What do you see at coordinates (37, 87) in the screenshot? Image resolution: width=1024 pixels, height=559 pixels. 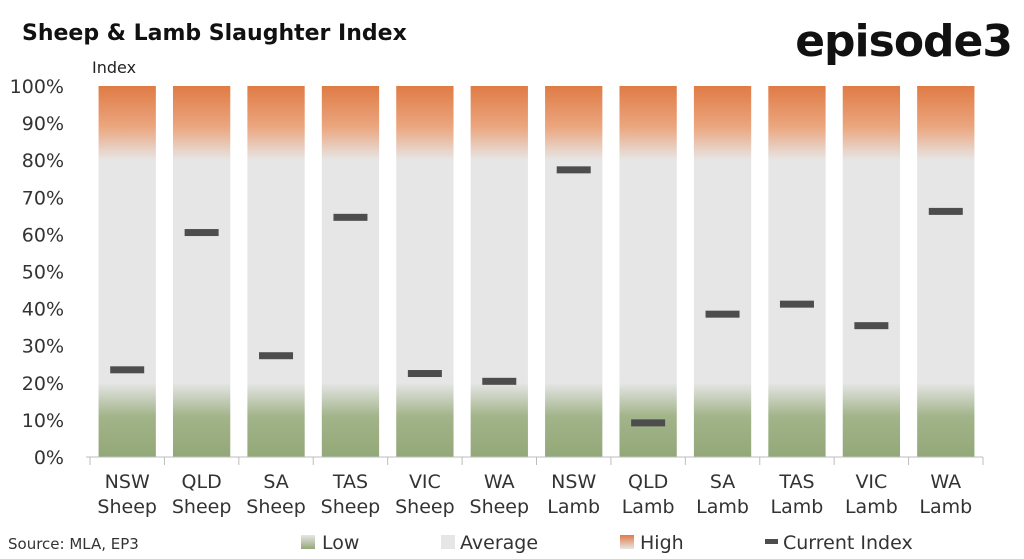 I see `y-tick-label: 100%` at bounding box center [37, 87].